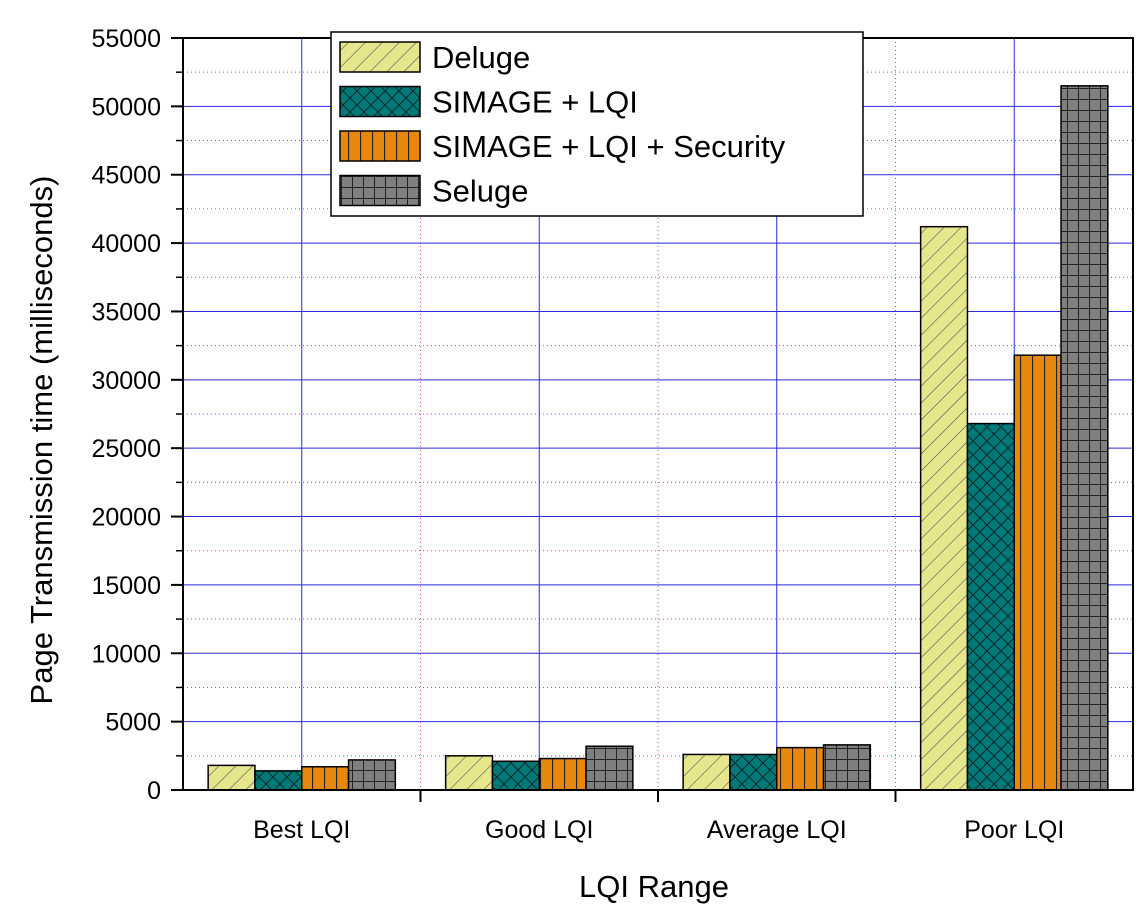 Image resolution: width=1147 pixels, height=909 pixels. What do you see at coordinates (609, 768) in the screenshot?
I see `bar-seluge-good-lqi` at bounding box center [609, 768].